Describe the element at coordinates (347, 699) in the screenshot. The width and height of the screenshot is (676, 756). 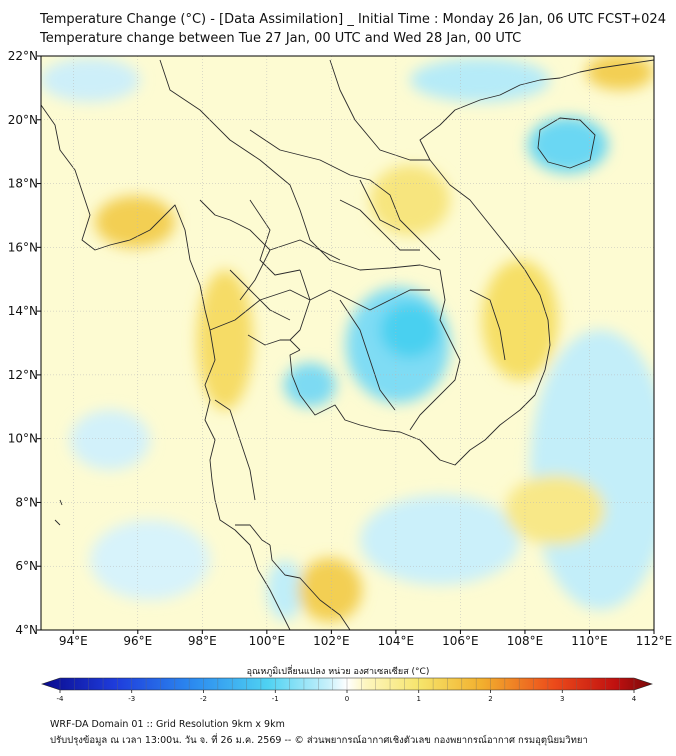
I see `colorbar-tick-label: 0` at that location.